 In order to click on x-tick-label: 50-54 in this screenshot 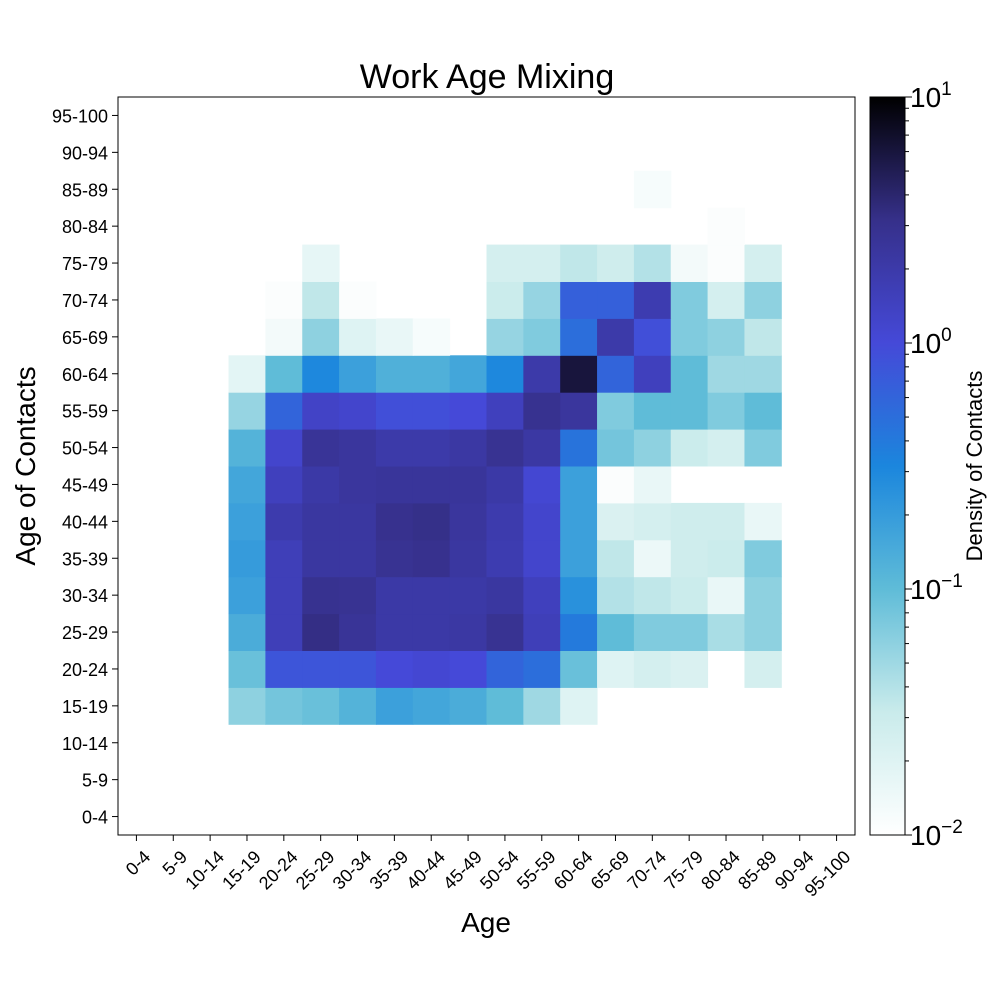, I will do `click(499, 870)`.